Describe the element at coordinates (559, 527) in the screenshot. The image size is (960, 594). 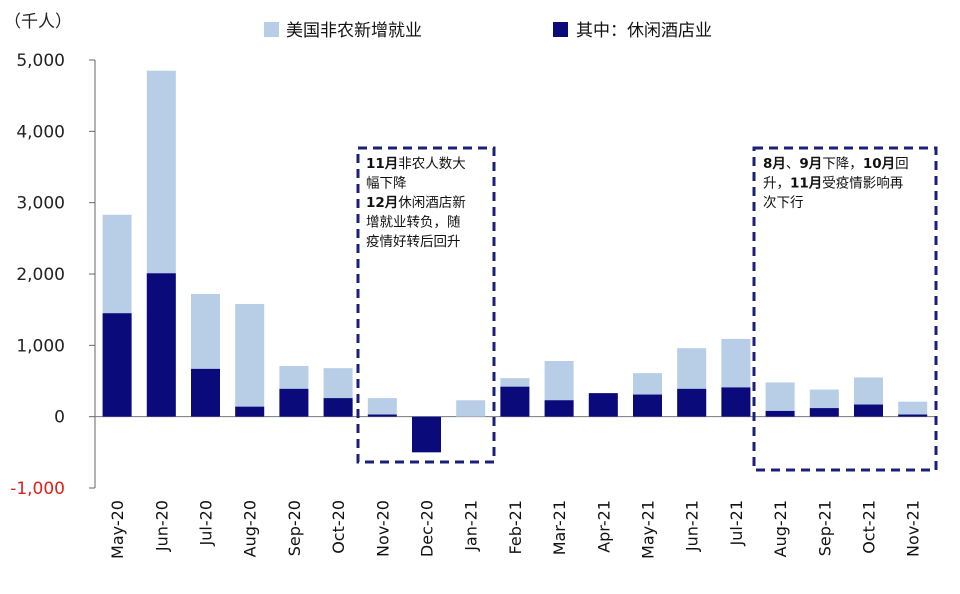
I see `x-tick-label: Mar-21` at that location.